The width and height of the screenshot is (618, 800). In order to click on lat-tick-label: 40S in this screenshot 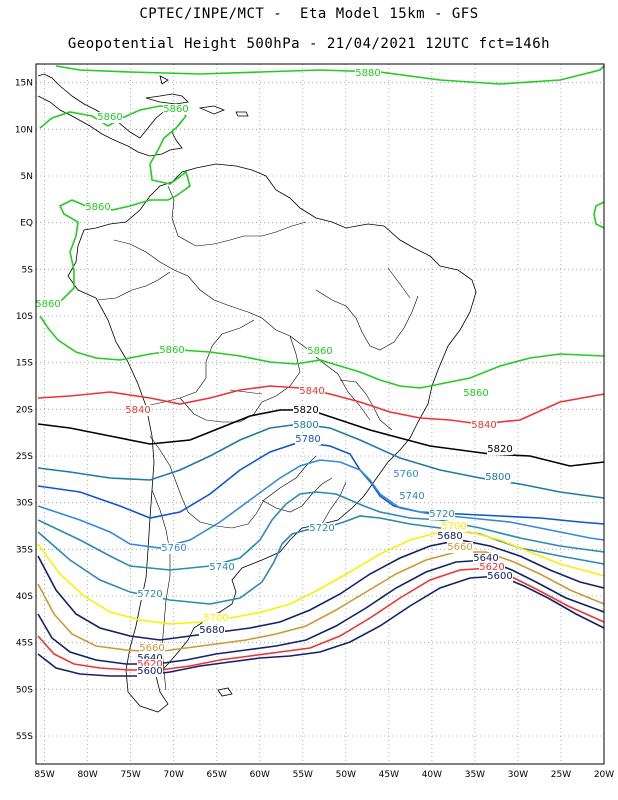, I will do `click(24, 597)`.